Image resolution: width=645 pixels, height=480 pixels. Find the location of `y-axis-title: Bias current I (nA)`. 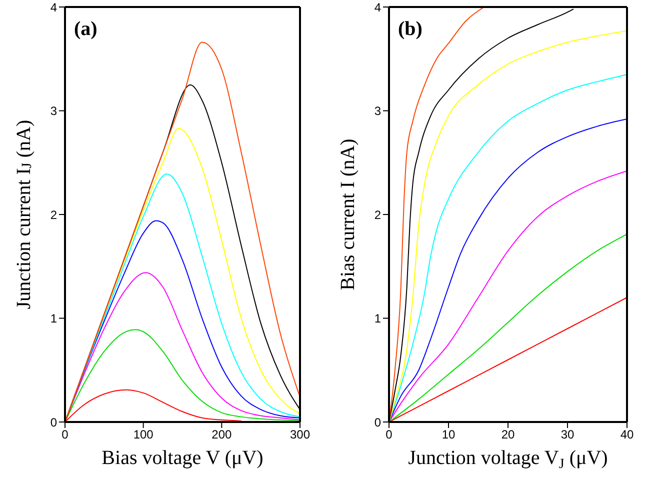

y-axis-title: Bias current I (nA) is located at coordinates (348, 214).